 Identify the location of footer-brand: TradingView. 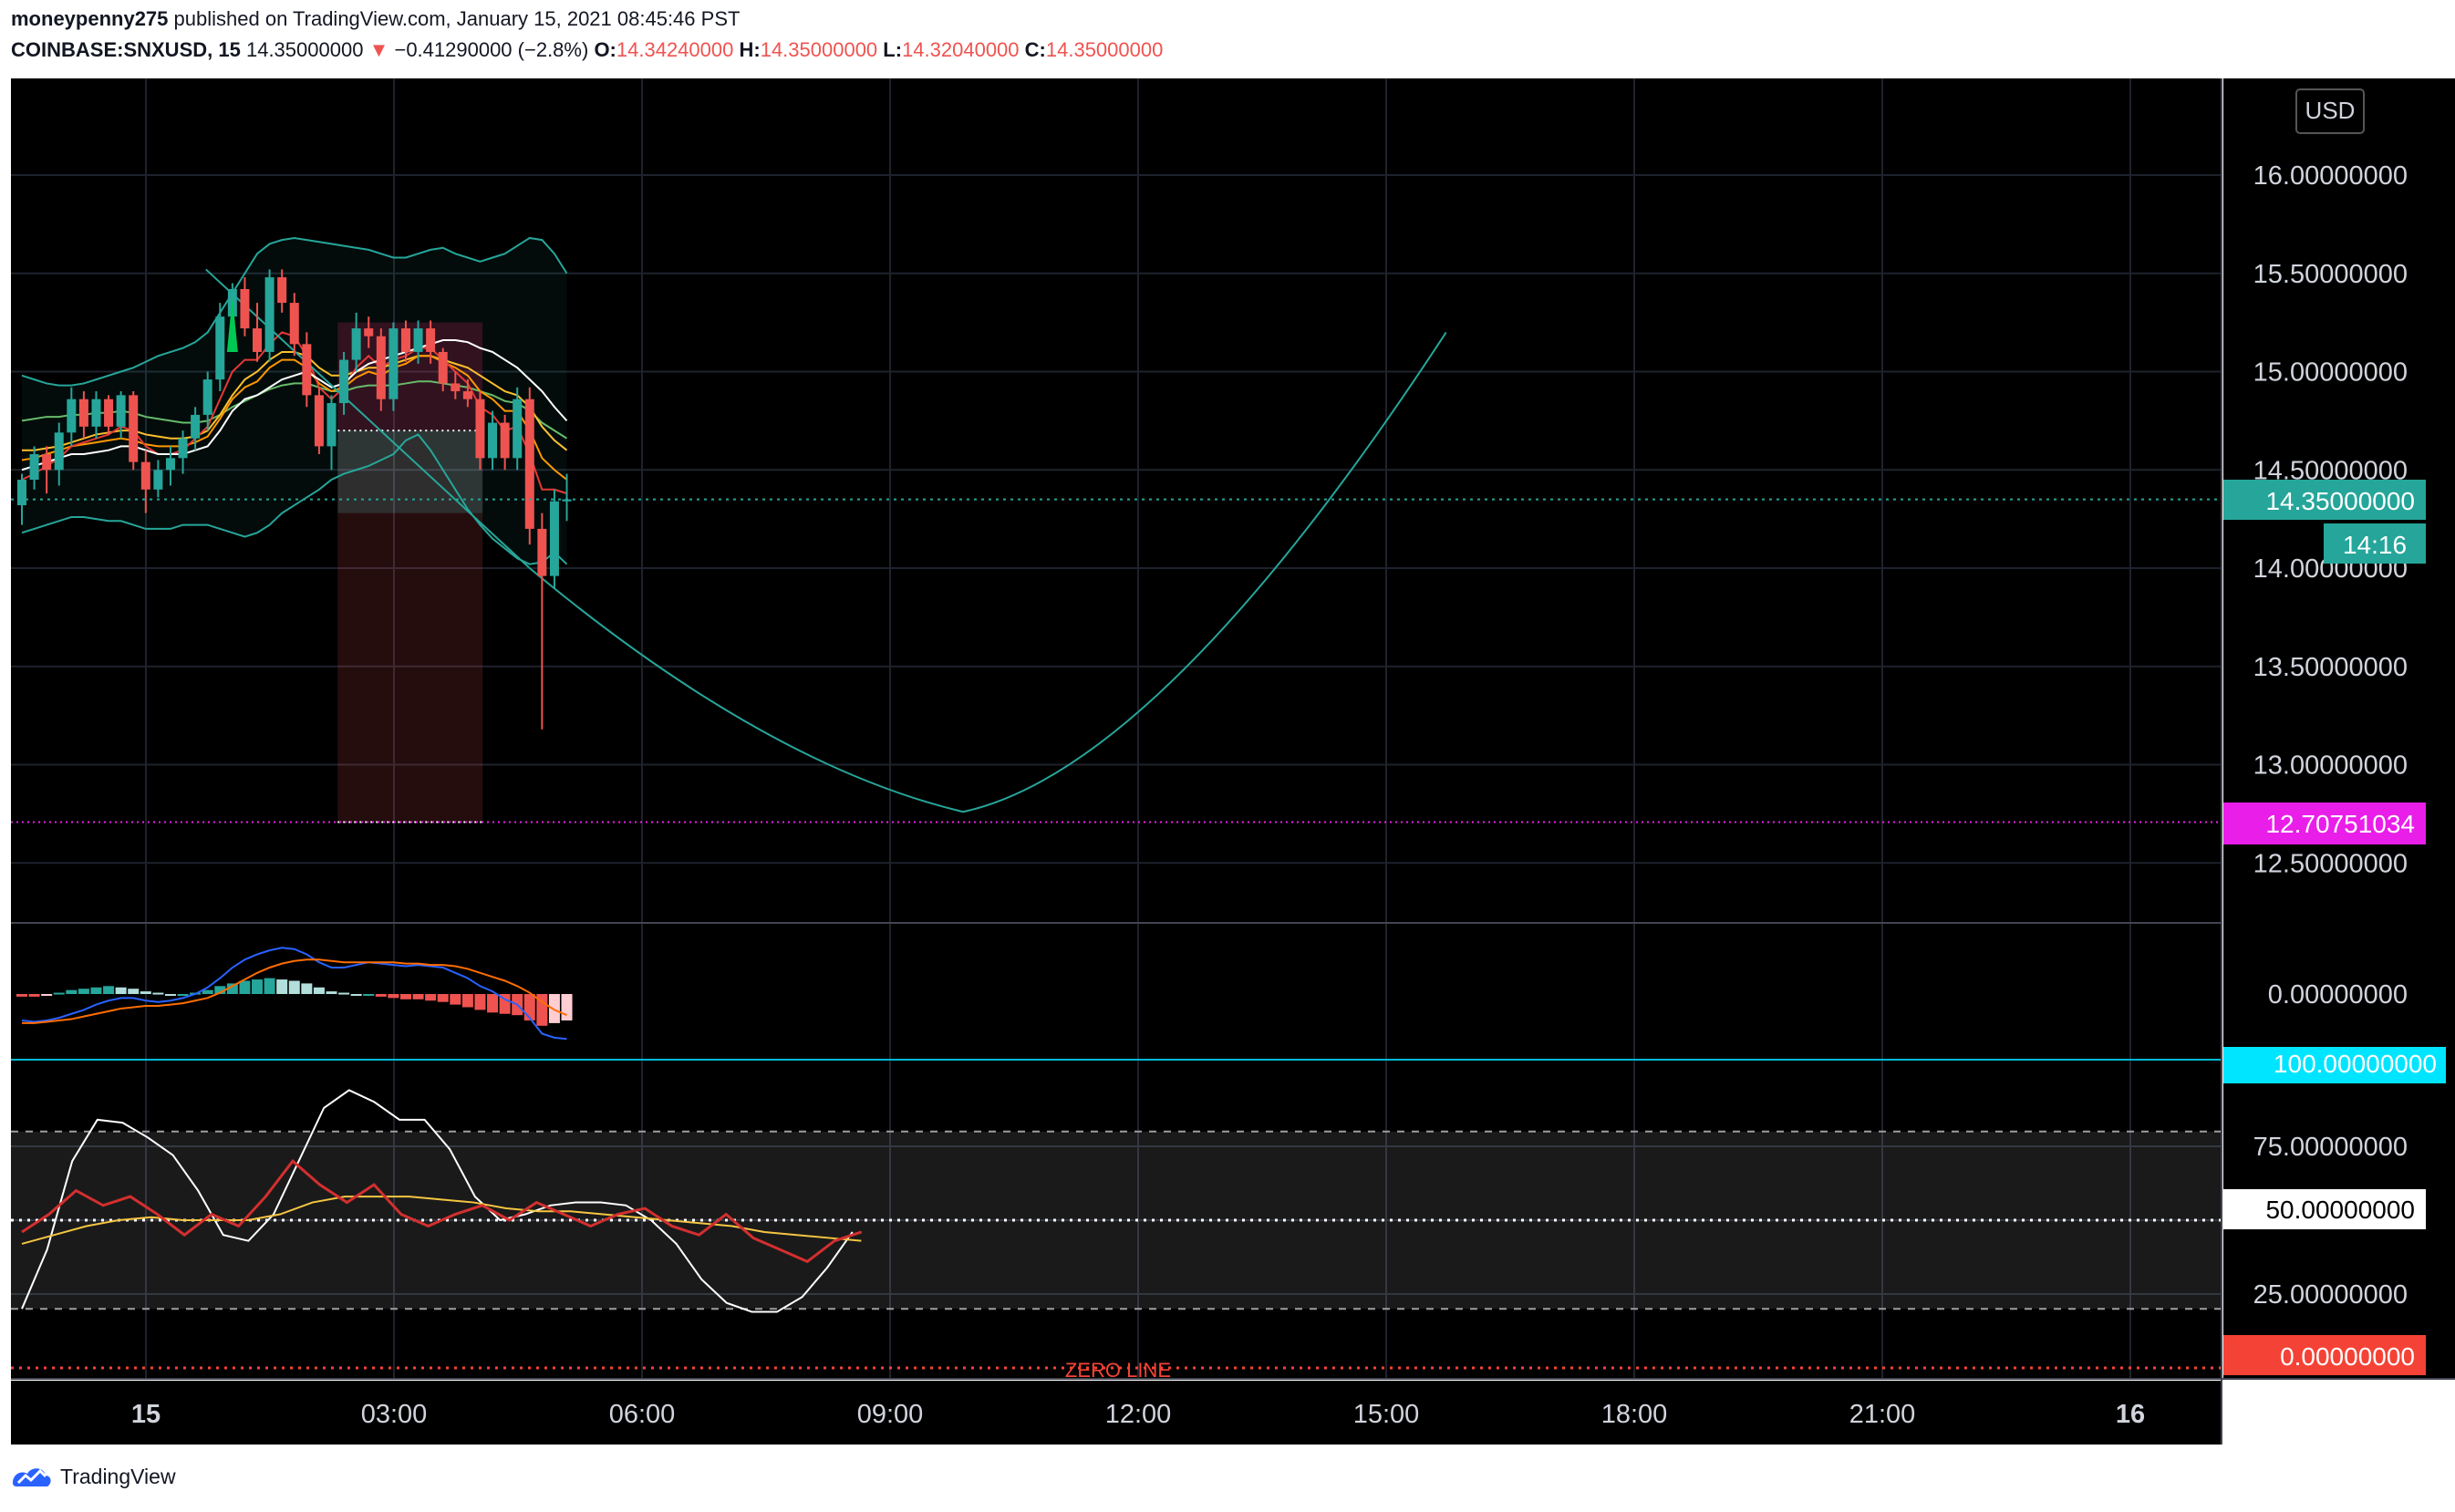
(94, 1476).